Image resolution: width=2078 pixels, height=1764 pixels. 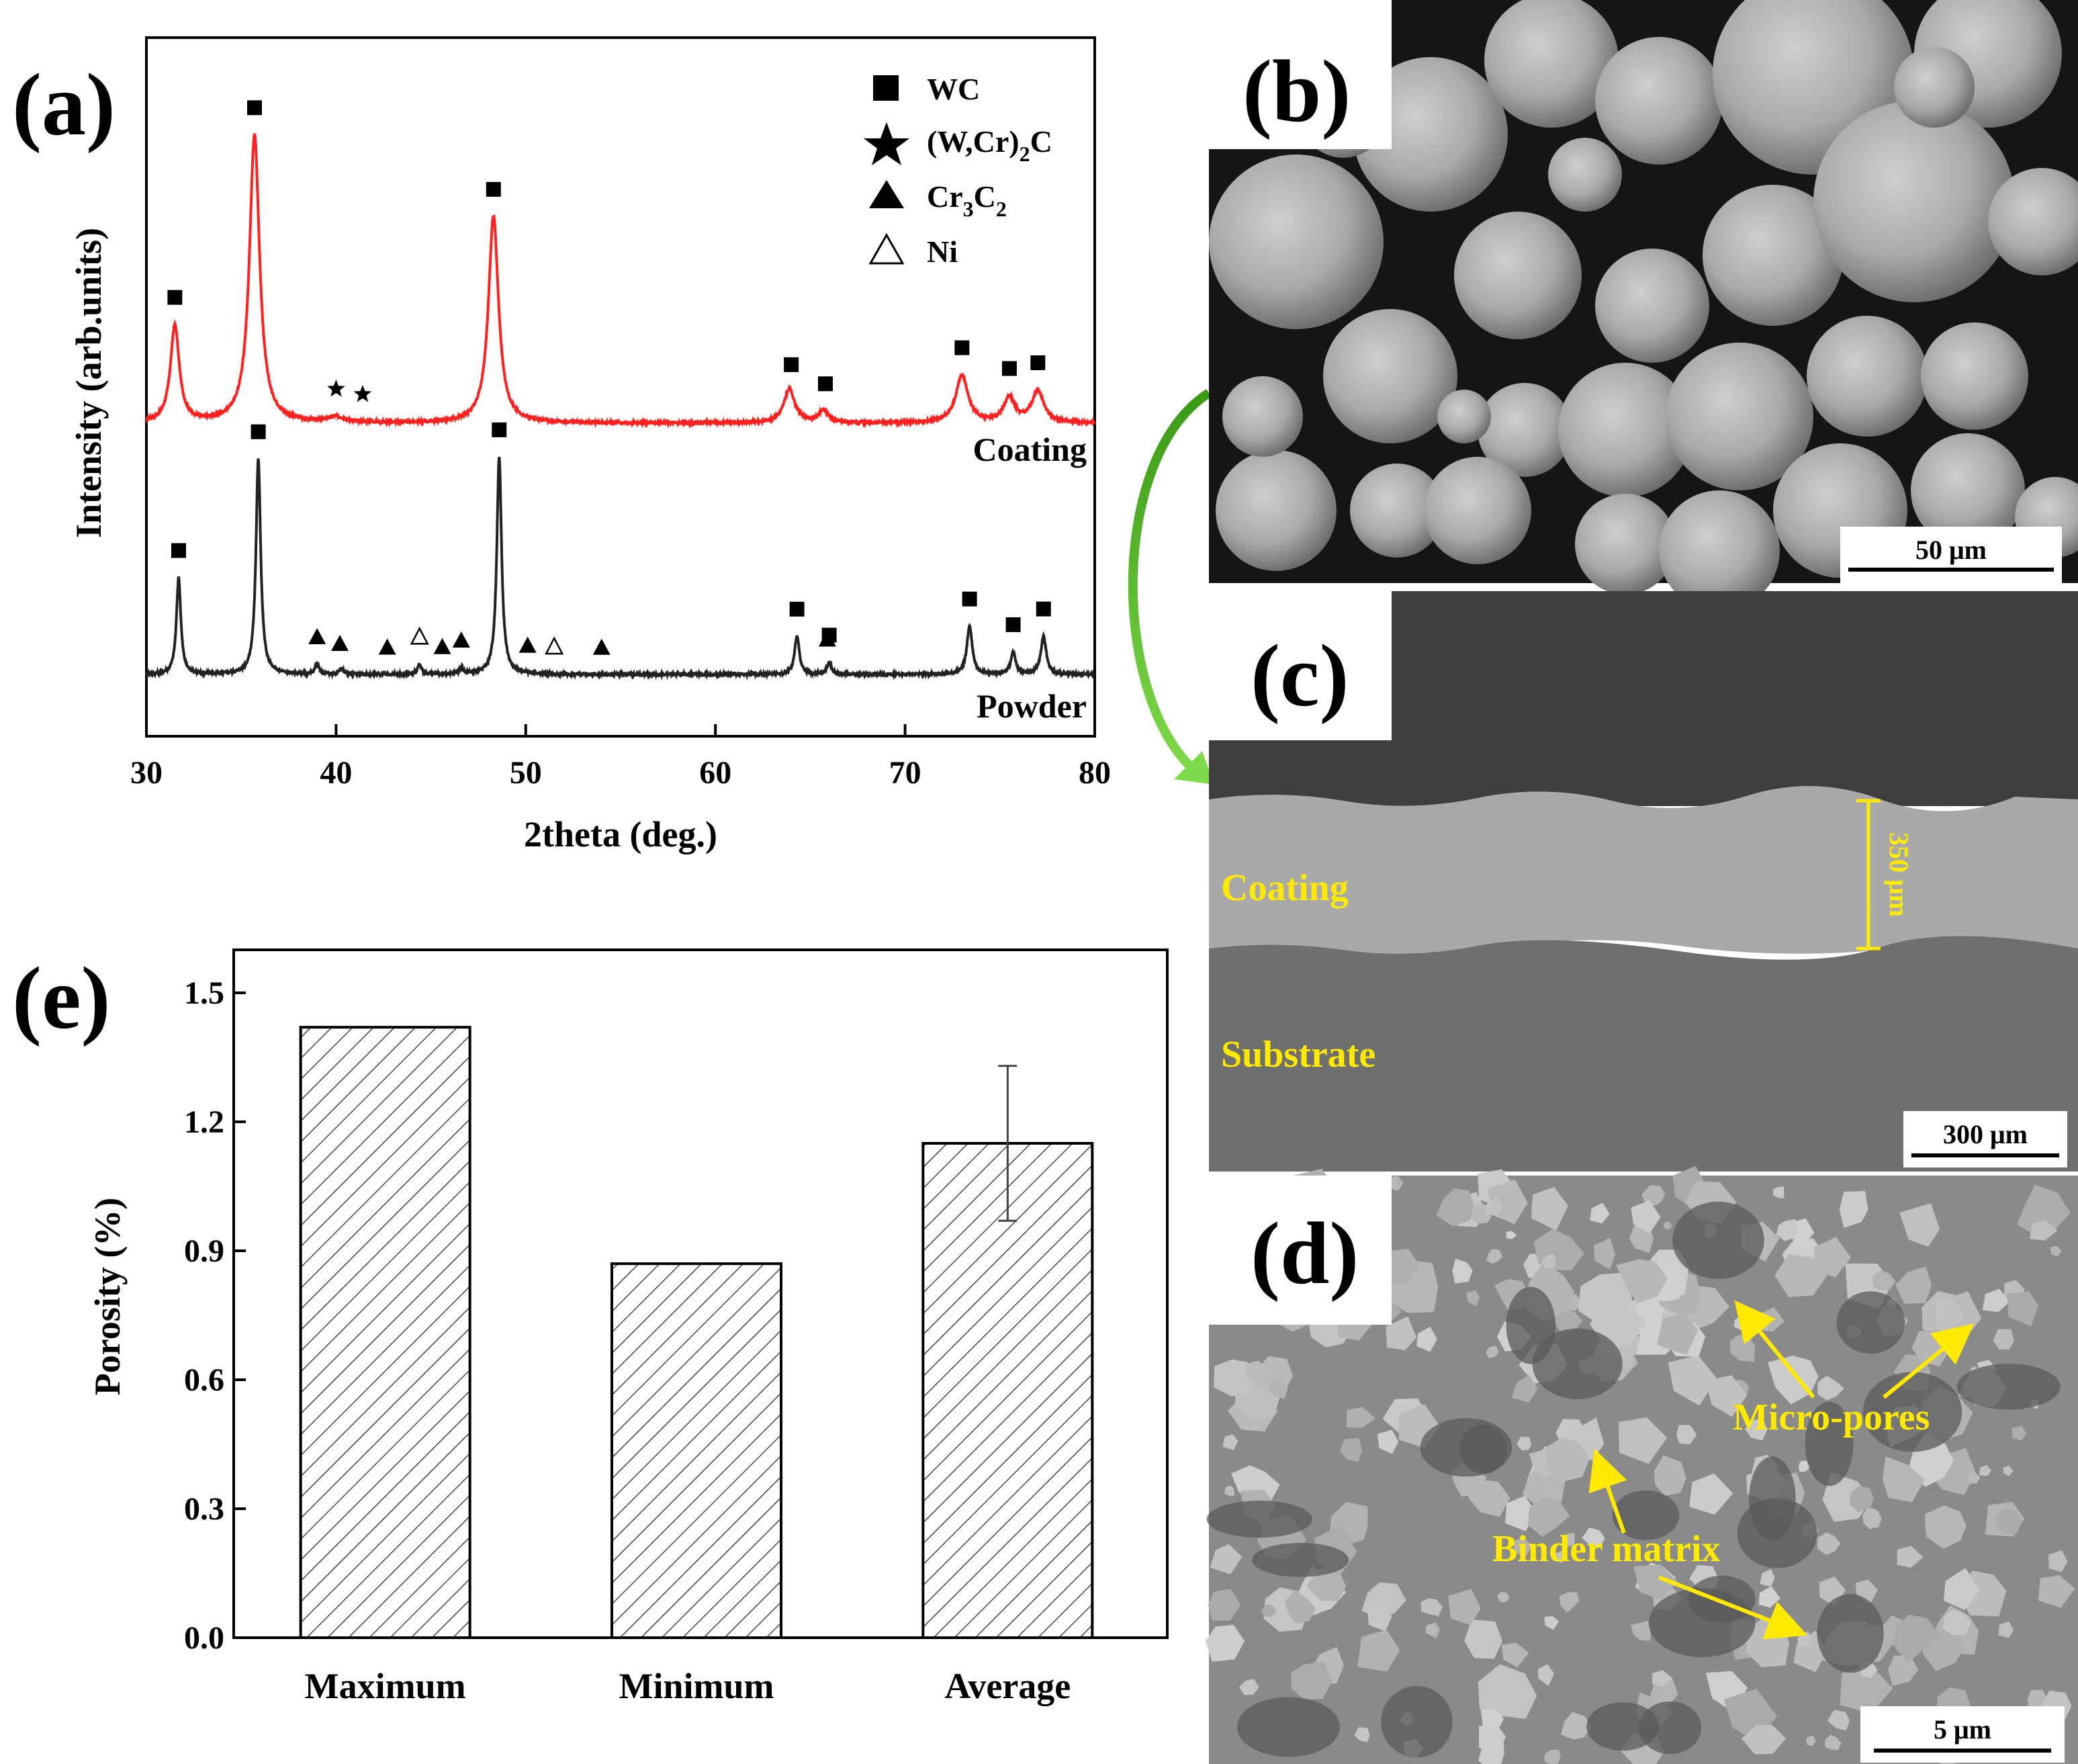 I want to click on legend-square-icon, so click(x=886, y=88).